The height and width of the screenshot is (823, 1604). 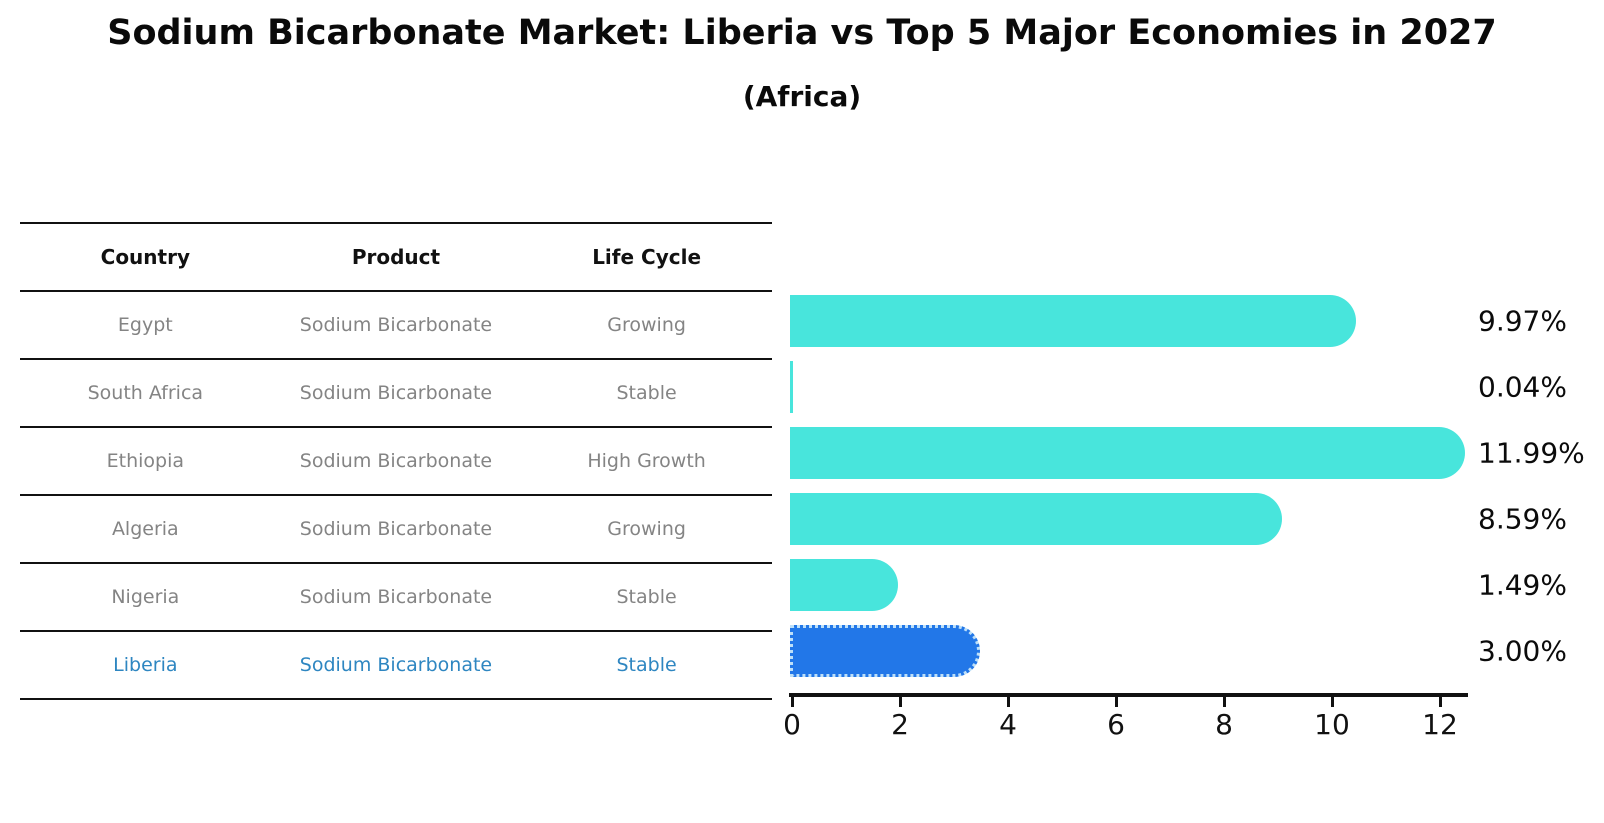 What do you see at coordinates (145, 325) in the screenshot?
I see `cell-country: Egypt` at bounding box center [145, 325].